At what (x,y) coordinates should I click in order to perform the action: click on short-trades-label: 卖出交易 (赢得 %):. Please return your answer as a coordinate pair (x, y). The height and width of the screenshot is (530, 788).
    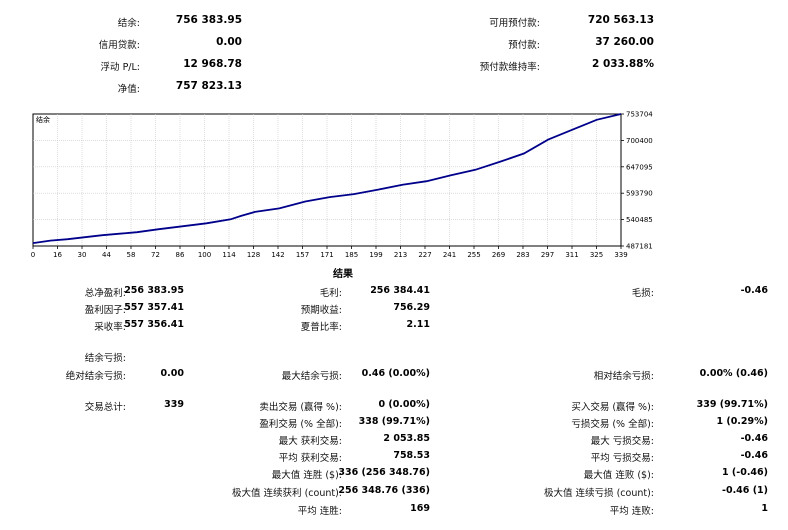
    Looking at the image, I should click on (300, 407).